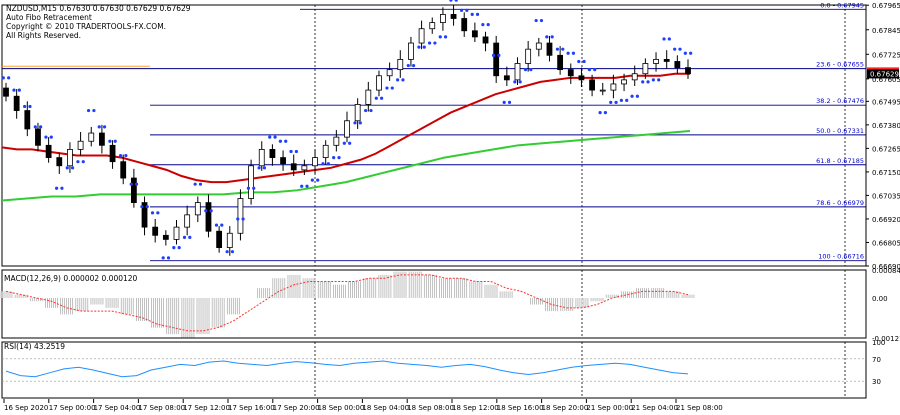  Describe the element at coordinates (161, 408) in the screenshot. I see `time-tick-label: 17 Sep 08:00` at that location.